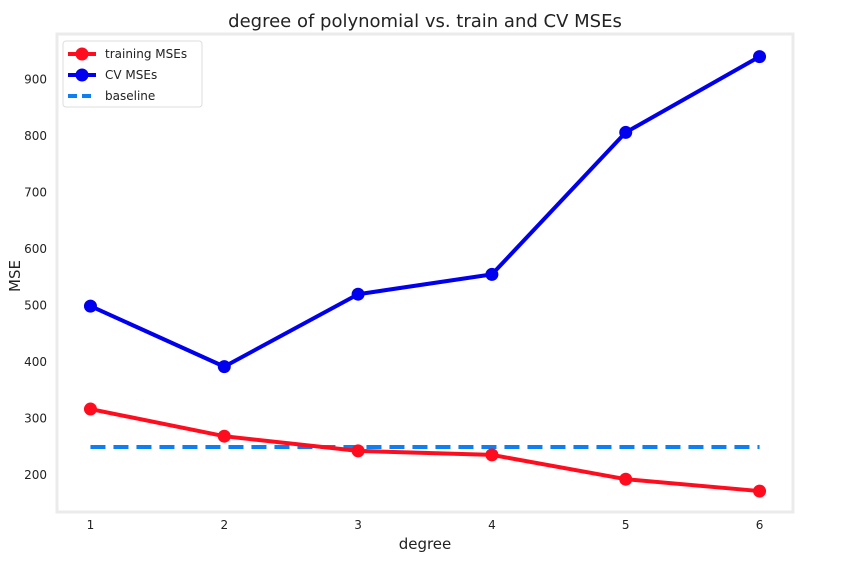  I want to click on legend-item-cv-mses: CV MSEs, so click(112, 75).